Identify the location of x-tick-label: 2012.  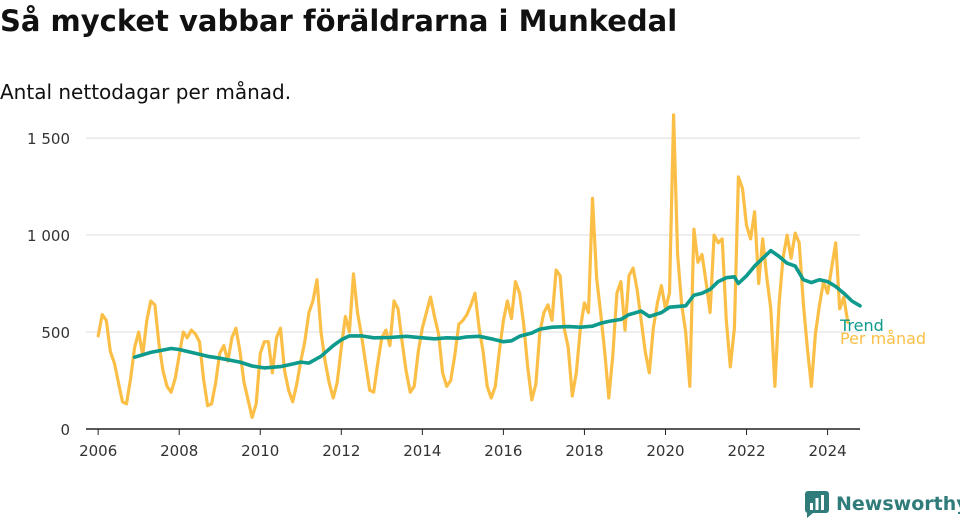
(341, 451).